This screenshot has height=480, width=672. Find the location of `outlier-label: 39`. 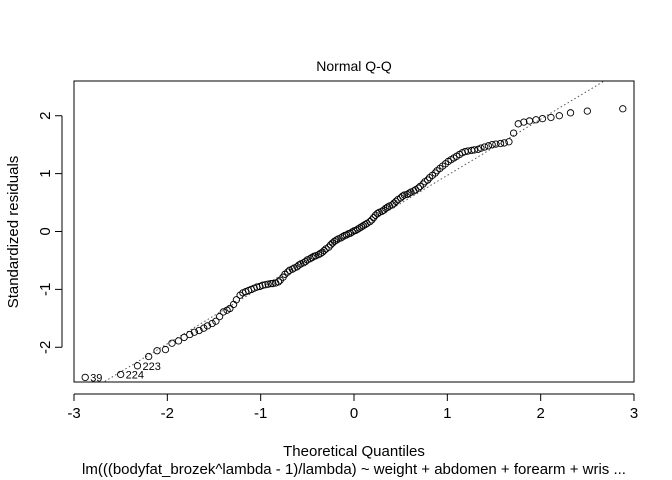

outlier-label: 39 is located at coordinates (96, 378).